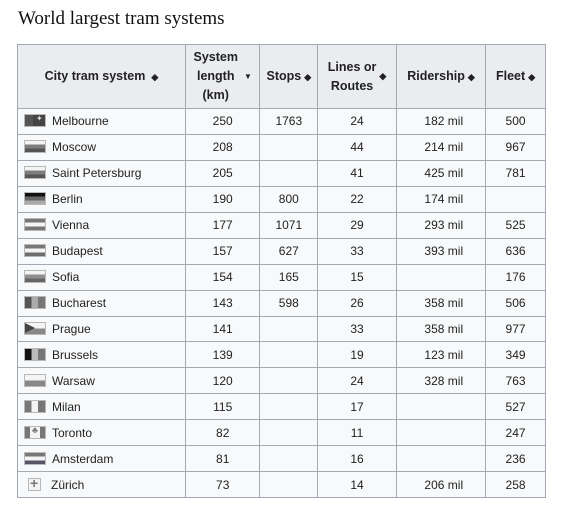 The height and width of the screenshot is (512, 562). Describe the element at coordinates (35, 354) in the screenshot. I see `belgium-flag-icon` at that location.